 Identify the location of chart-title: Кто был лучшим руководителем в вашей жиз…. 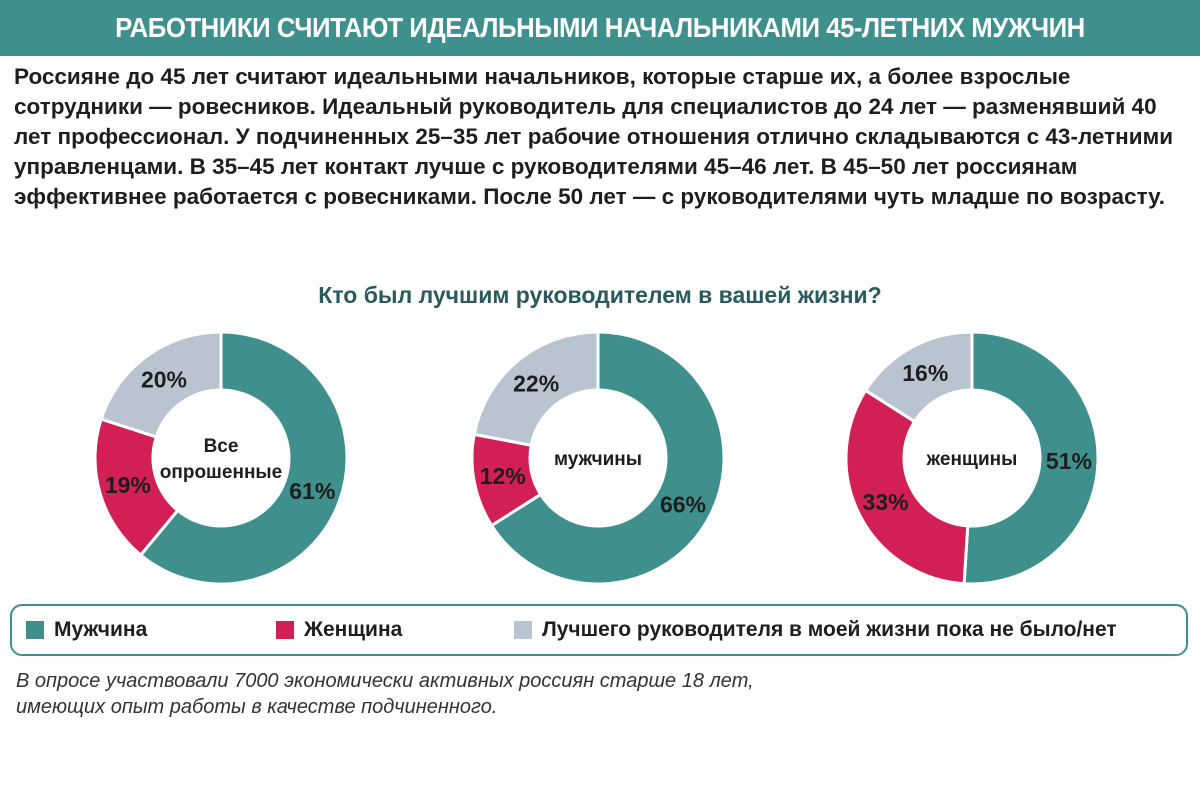
(600, 295).